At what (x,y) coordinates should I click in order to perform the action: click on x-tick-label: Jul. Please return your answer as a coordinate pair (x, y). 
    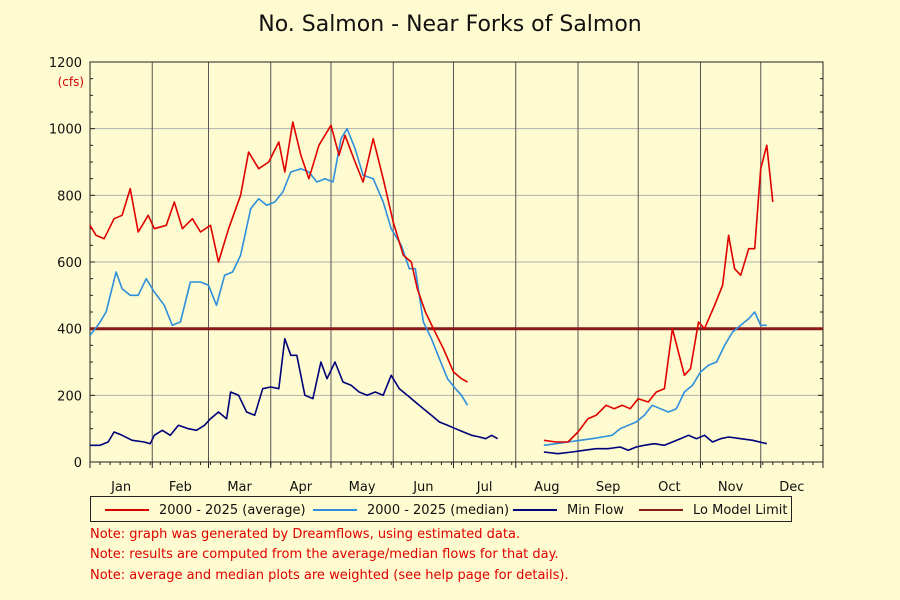
    Looking at the image, I should click on (484, 487).